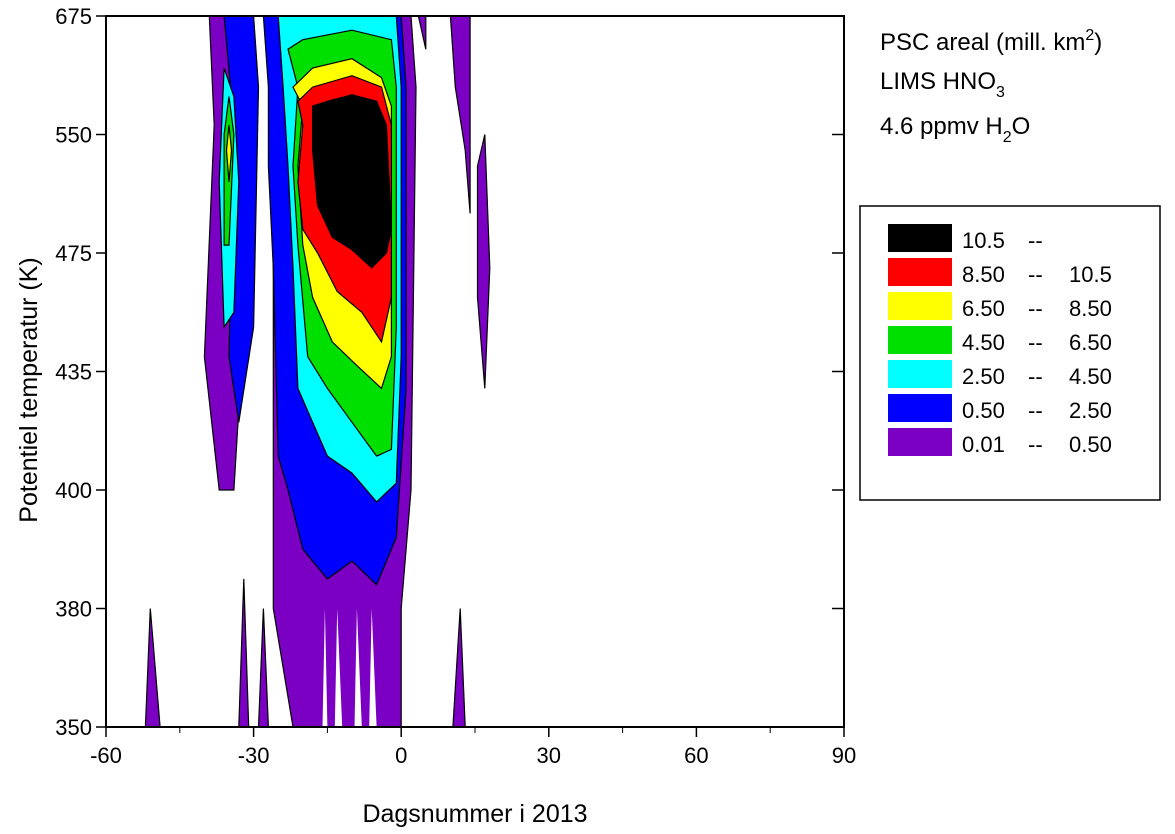 The width and height of the screenshot is (1175, 834). I want to click on legend-from: 10.5, so click(983, 240).